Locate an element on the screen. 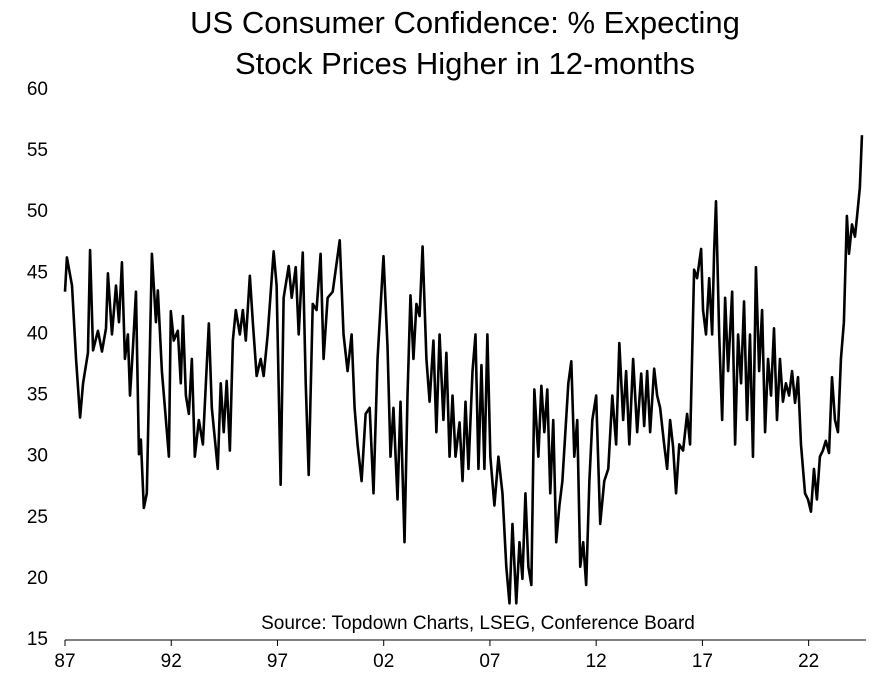 This screenshot has width=878, height=688. x-tick-label: 07 is located at coordinates (489, 661).